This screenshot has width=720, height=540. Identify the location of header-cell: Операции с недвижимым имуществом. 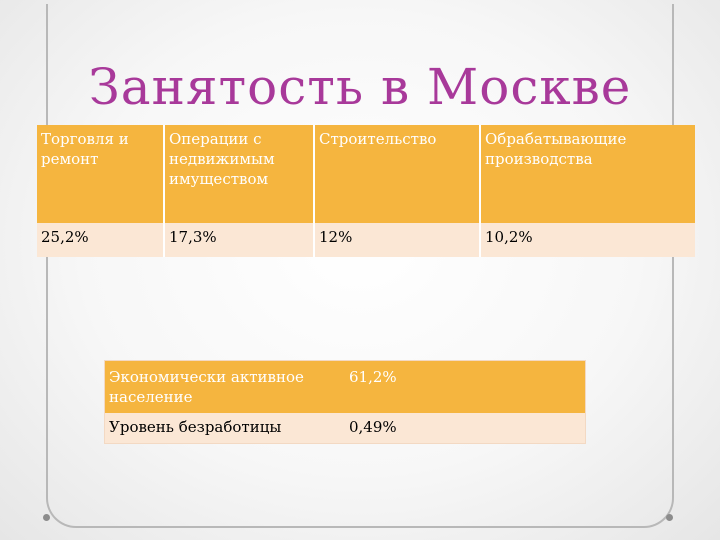
(239, 174).